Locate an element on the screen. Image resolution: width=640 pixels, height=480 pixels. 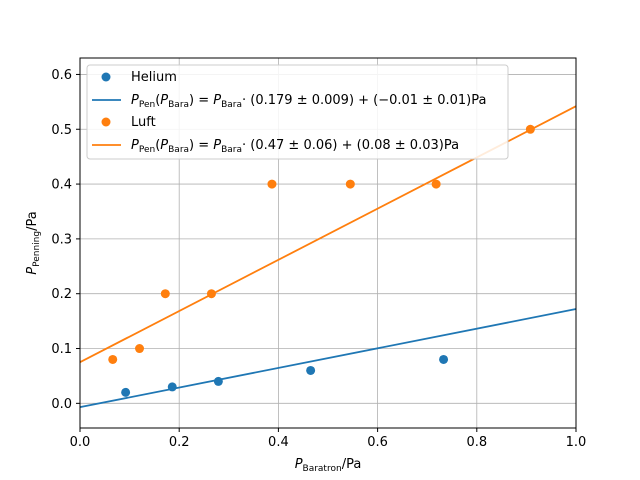
legend-label-luft: Luft is located at coordinates (143, 122).